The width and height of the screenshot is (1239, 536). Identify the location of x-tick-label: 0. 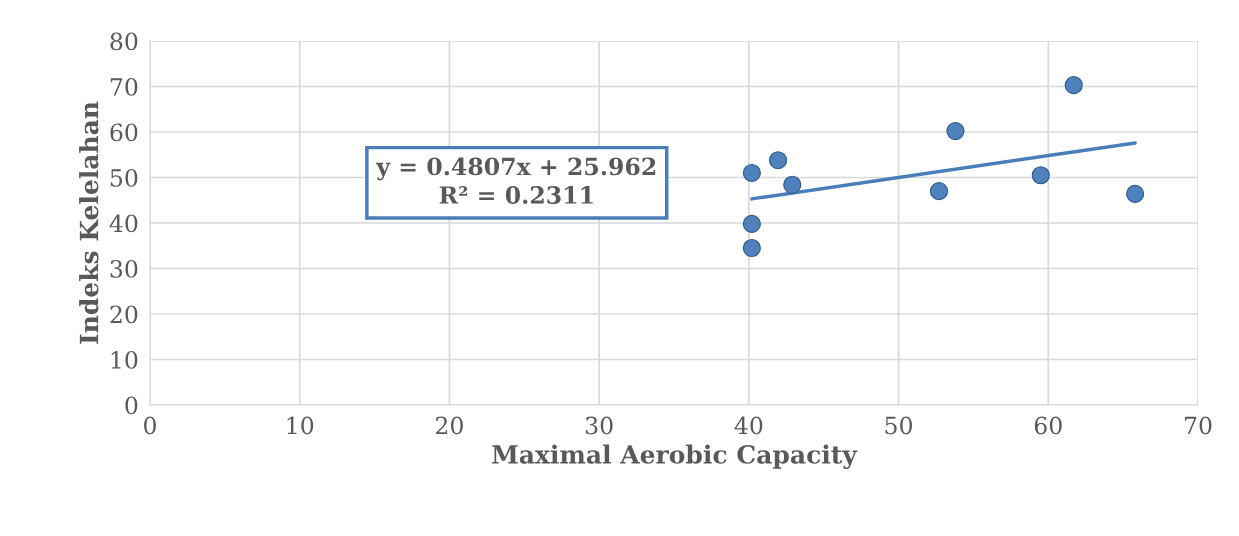
(150, 425).